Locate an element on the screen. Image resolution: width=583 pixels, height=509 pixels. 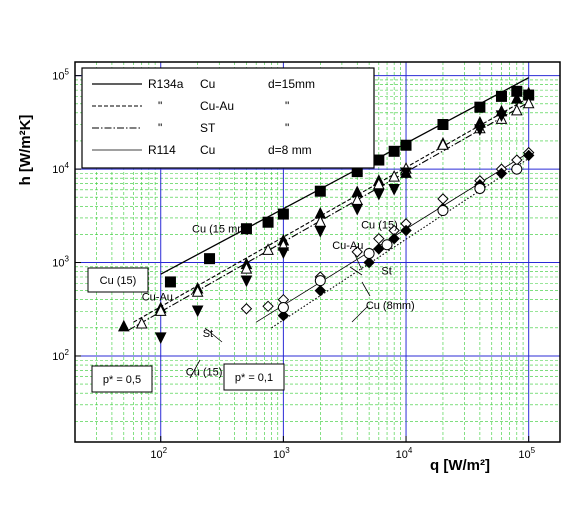
x-tick-label: 10⁴ is located at coordinates (404, 453).